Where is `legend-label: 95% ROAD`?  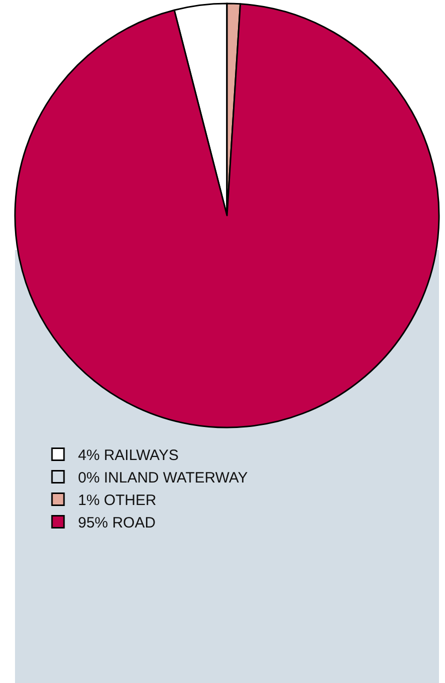
legend-label: 95% ROAD is located at coordinates (117, 523).